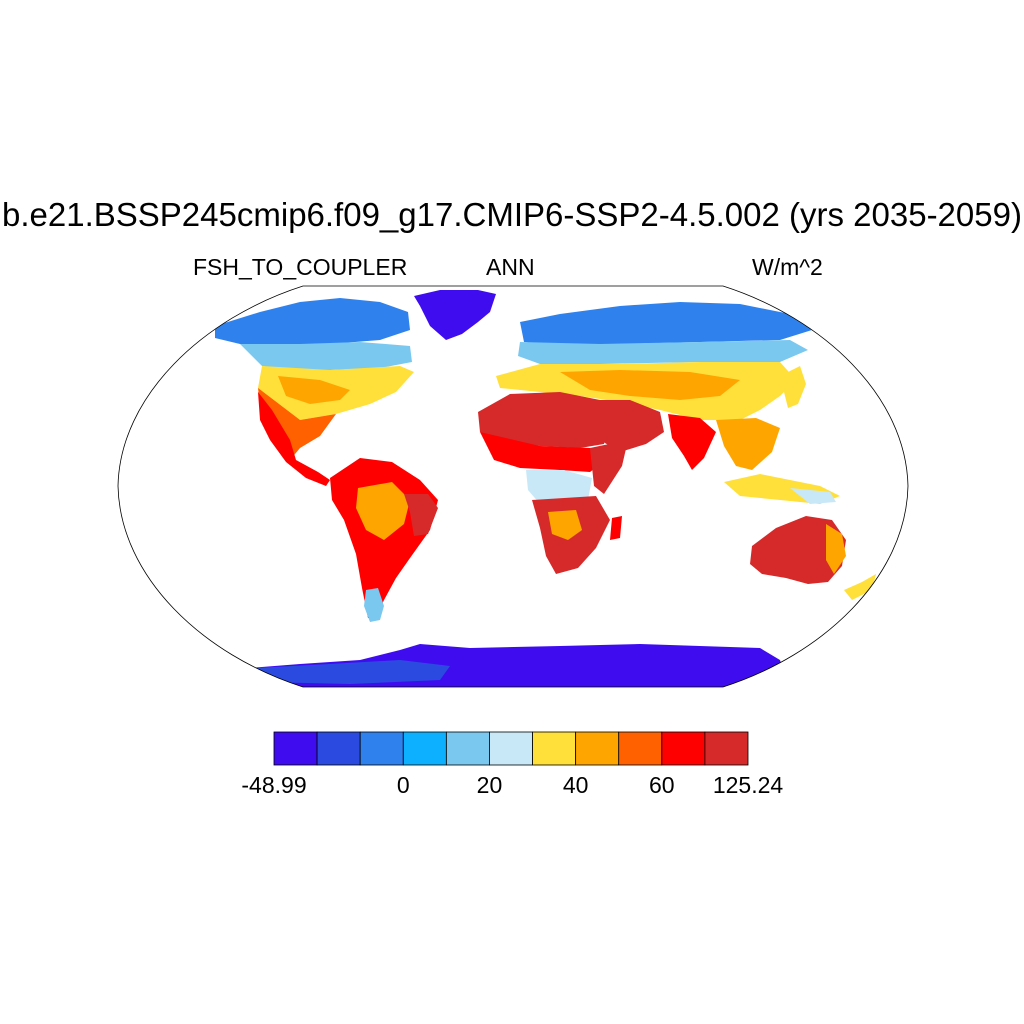 The image size is (1024, 1024). What do you see at coordinates (352, 672) in the screenshot?
I see `antarctica-edge` at bounding box center [352, 672].